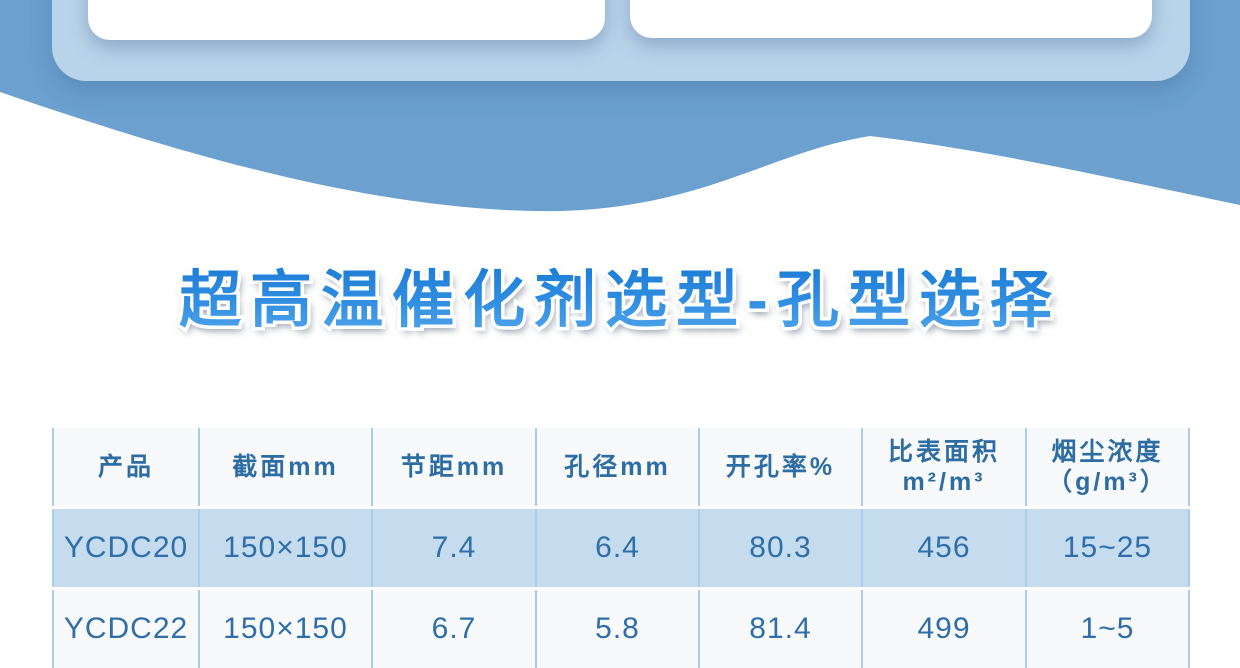  Describe the element at coordinates (781, 548) in the screenshot. I see `cell-open-rate: 80.3` at that location.